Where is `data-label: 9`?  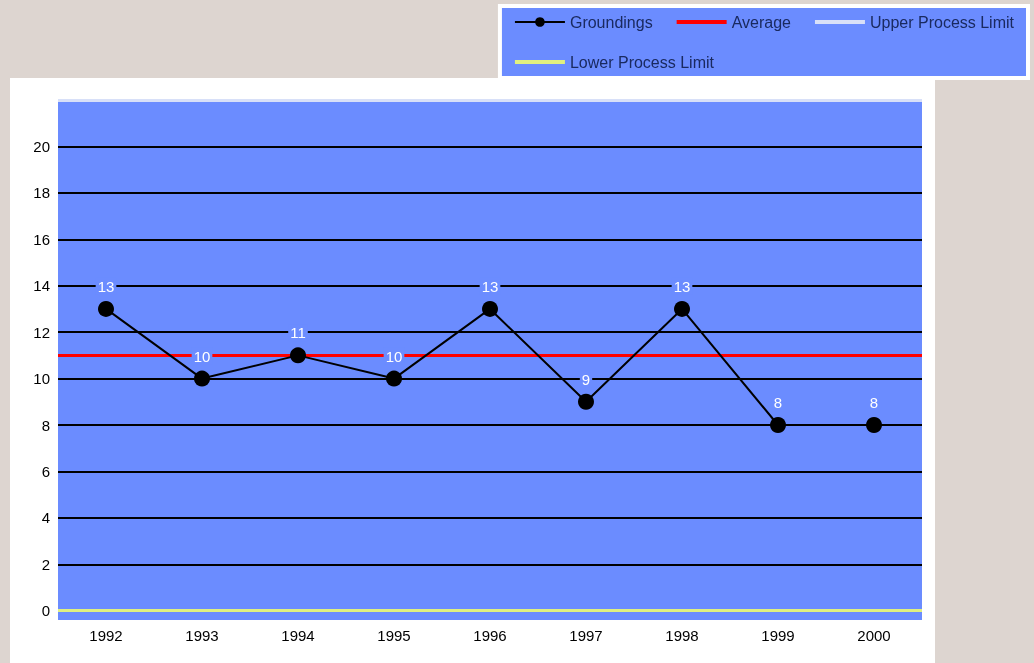
data-label: 9 is located at coordinates (586, 379).